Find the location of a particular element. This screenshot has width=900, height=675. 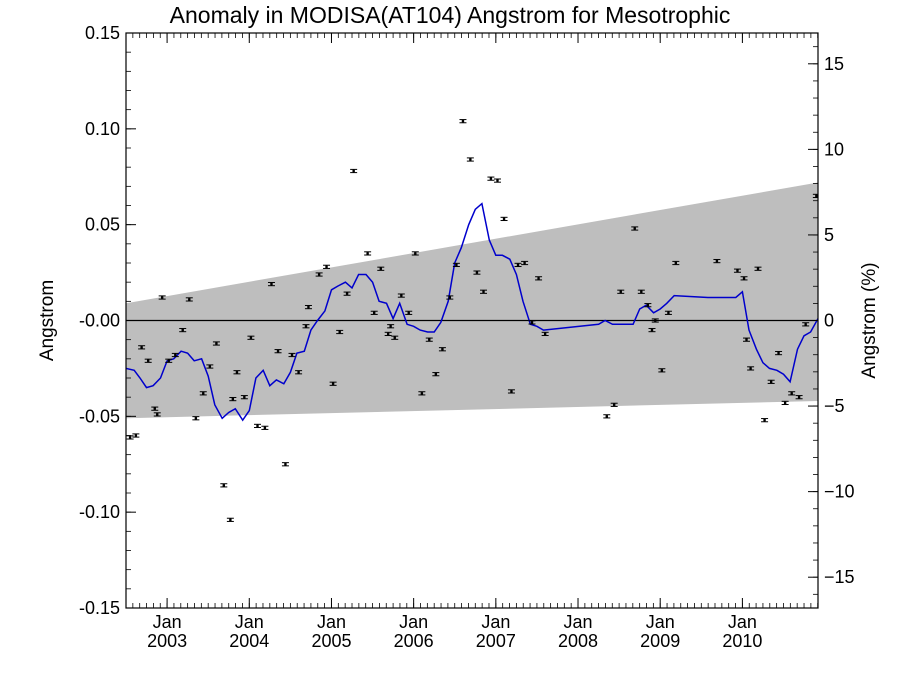

y-tick-label: 0.10 is located at coordinates (102, 129).